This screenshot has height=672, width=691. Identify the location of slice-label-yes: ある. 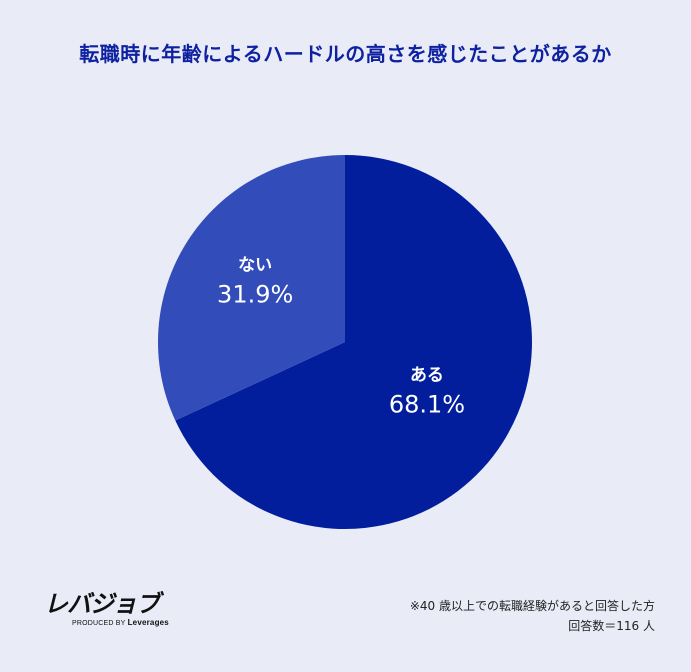
(427, 375).